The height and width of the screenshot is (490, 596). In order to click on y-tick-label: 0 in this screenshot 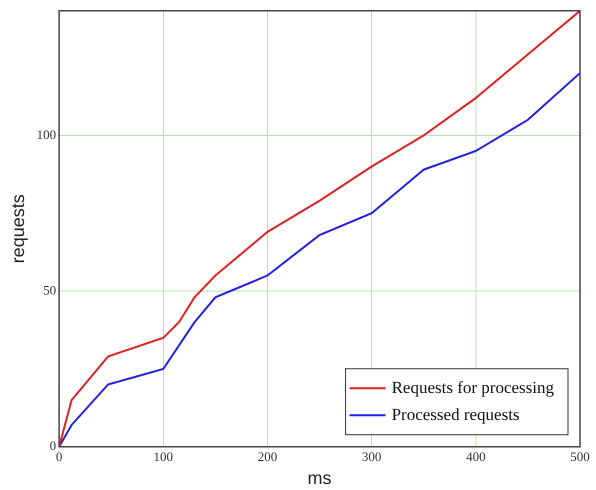, I will do `click(53, 446)`.